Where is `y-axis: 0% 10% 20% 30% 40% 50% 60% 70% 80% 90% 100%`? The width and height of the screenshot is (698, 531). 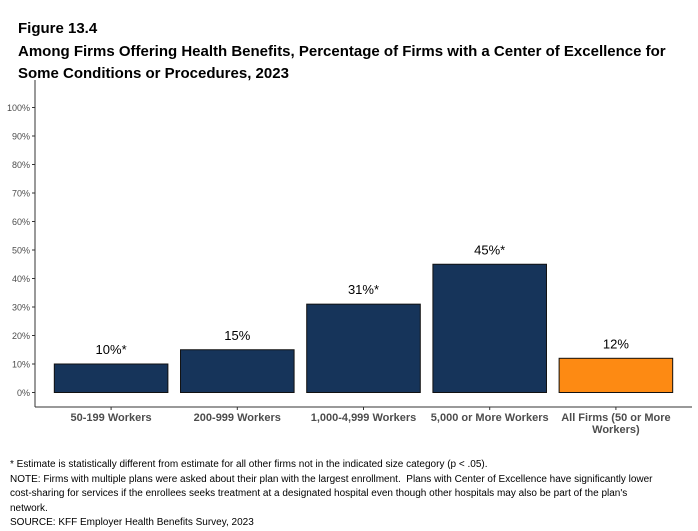
y-axis: 0% 10% 20% 30% 40% 50% 60% 70% 80% 90% 100% is located at coordinates (21, 243).